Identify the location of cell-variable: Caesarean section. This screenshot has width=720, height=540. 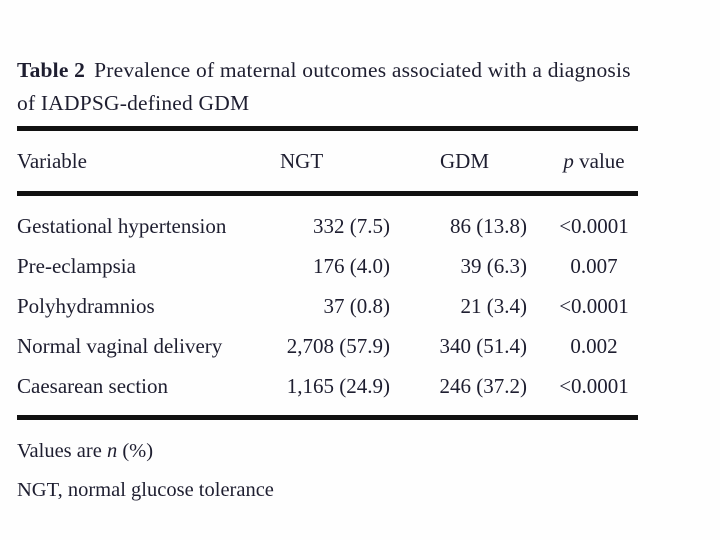
(93, 385).